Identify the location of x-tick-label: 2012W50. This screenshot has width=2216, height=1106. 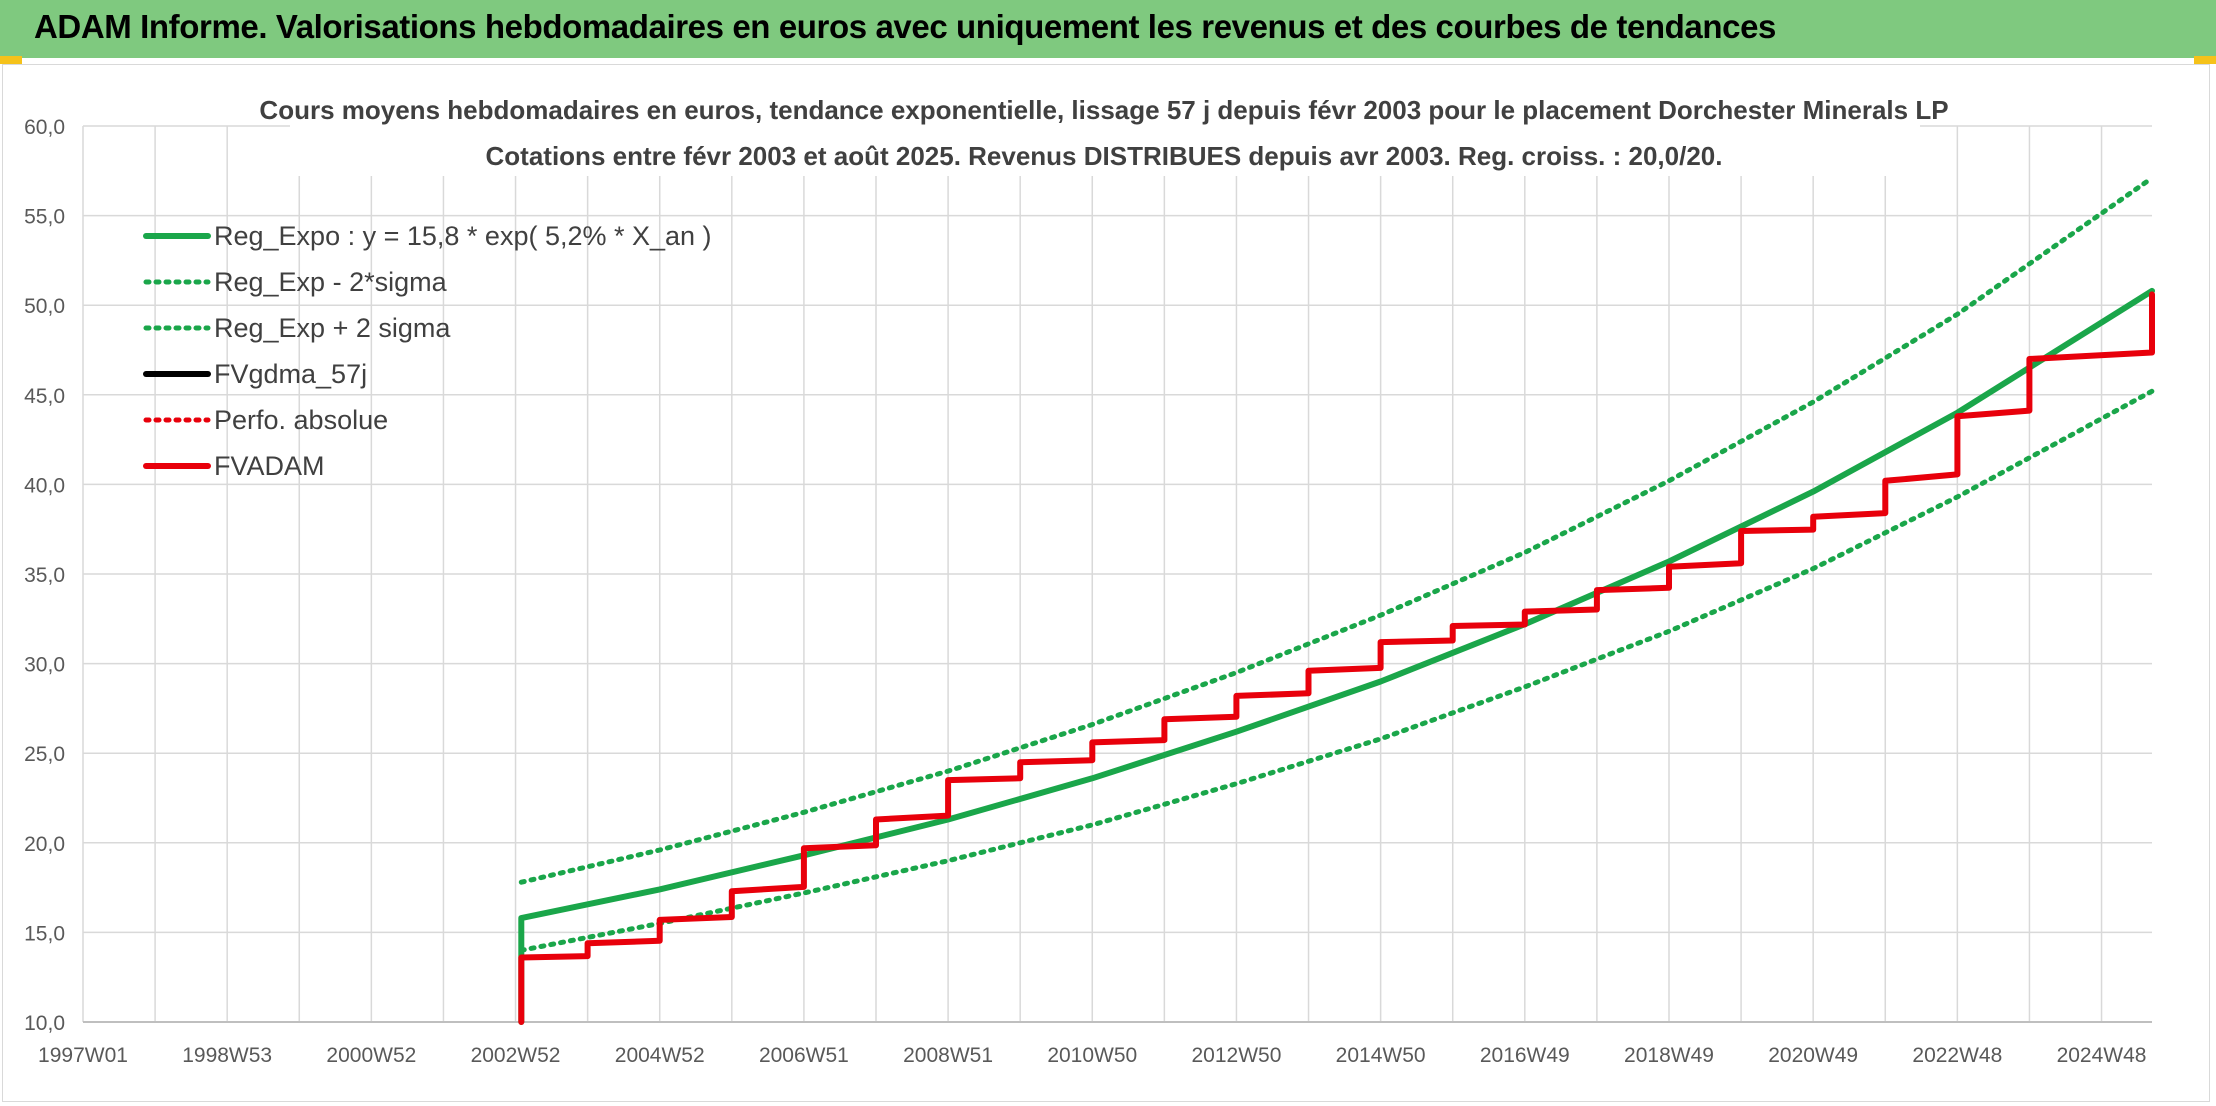
(1236, 1055).